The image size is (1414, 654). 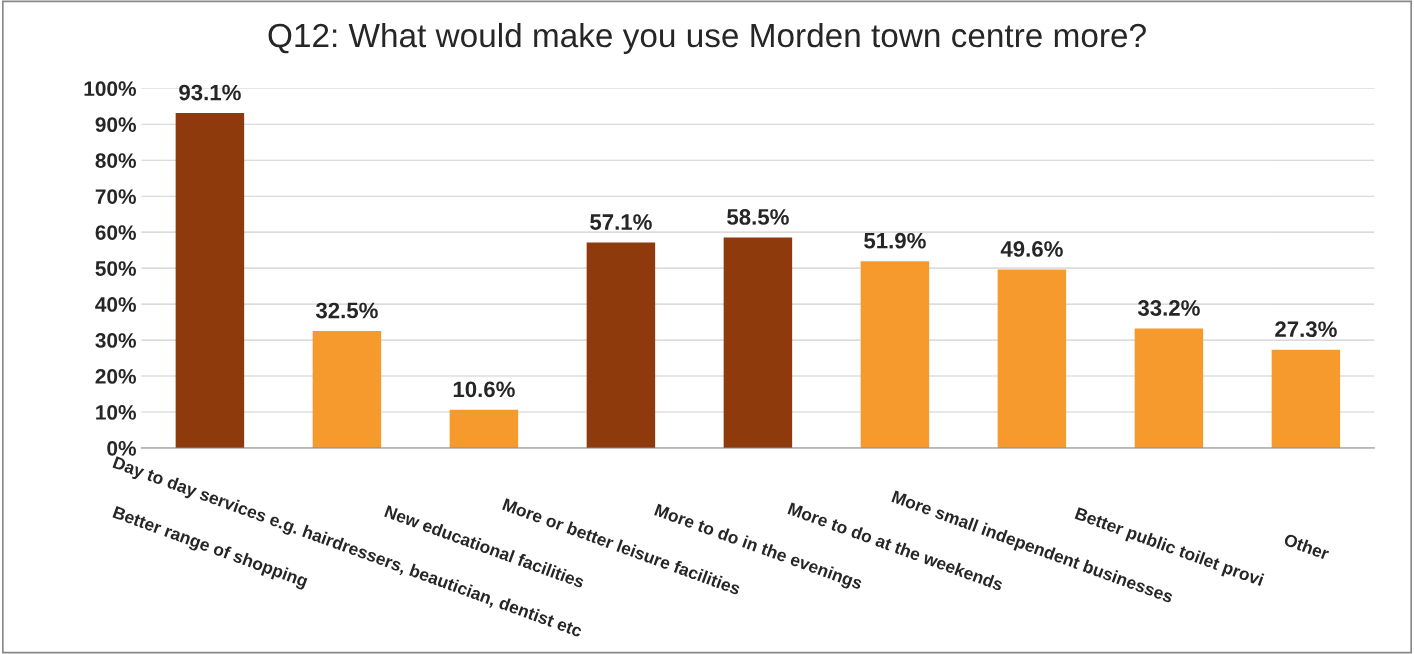 What do you see at coordinates (121, 448) in the screenshot?
I see `y-tick-label: 0%` at bounding box center [121, 448].